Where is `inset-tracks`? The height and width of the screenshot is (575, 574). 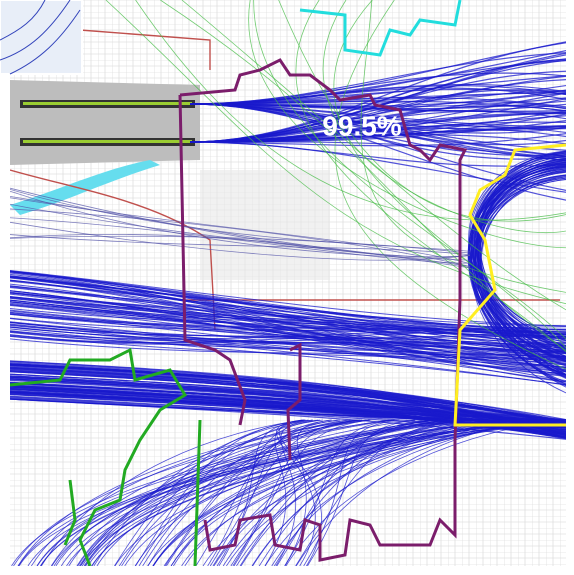
inset-tracks is located at coordinates (40, 37).